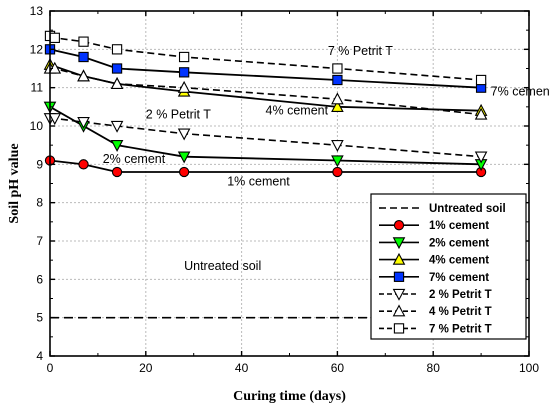  Describe the element at coordinates (338, 368) in the screenshot. I see `x-tick-label: 60` at that location.